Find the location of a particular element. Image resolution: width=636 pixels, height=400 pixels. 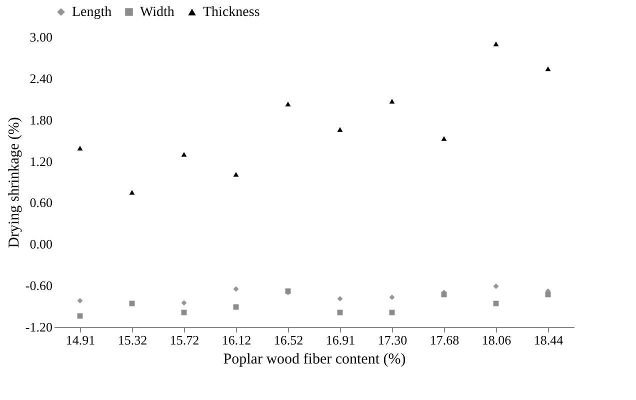

x-tick-label: 15.32 is located at coordinates (133, 340).